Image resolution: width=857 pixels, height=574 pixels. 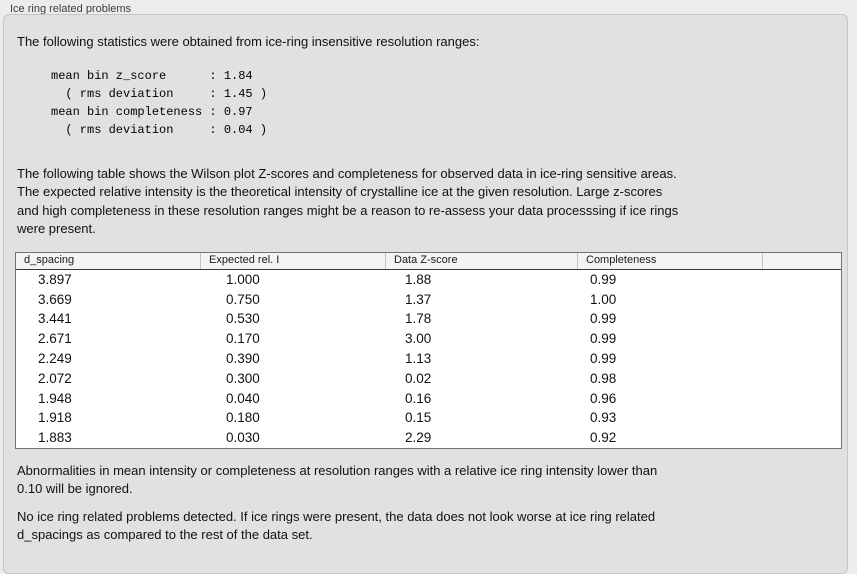 I want to click on table-cell: 0.180, so click(x=243, y=418).